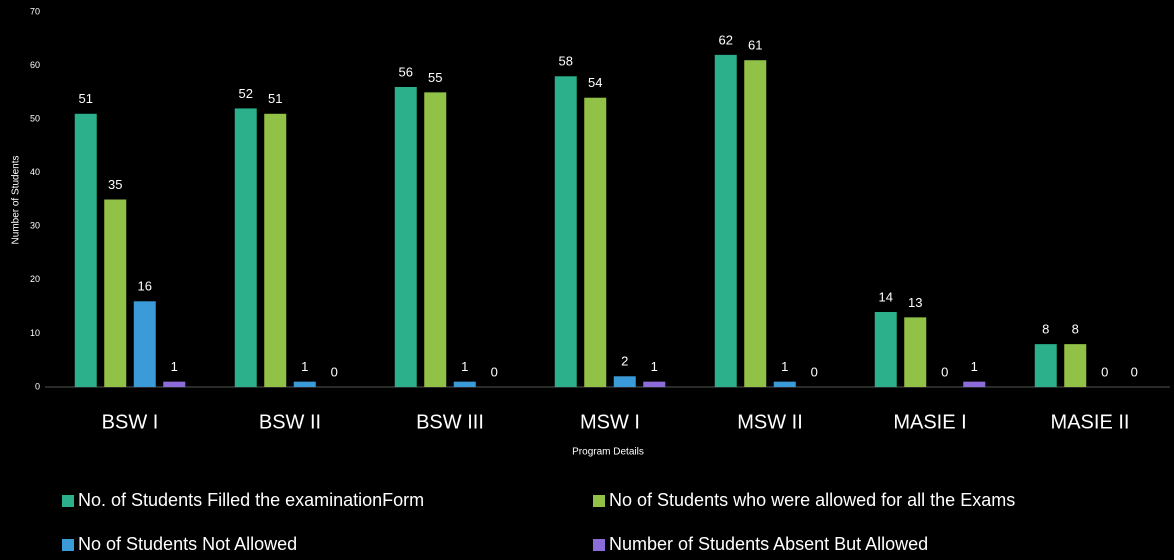 The width and height of the screenshot is (1174, 560). Describe the element at coordinates (35, 226) in the screenshot. I see `y-tick-label: 30` at that location.